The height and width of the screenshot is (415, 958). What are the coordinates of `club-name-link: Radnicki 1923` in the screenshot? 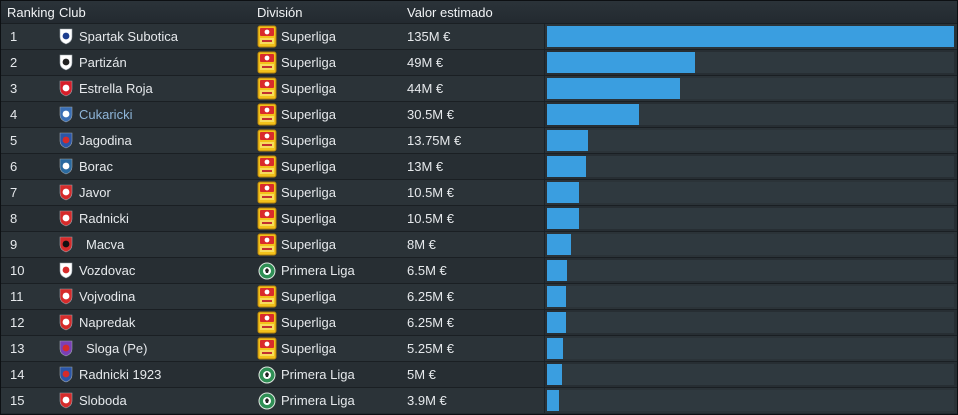 It's located at (120, 374).